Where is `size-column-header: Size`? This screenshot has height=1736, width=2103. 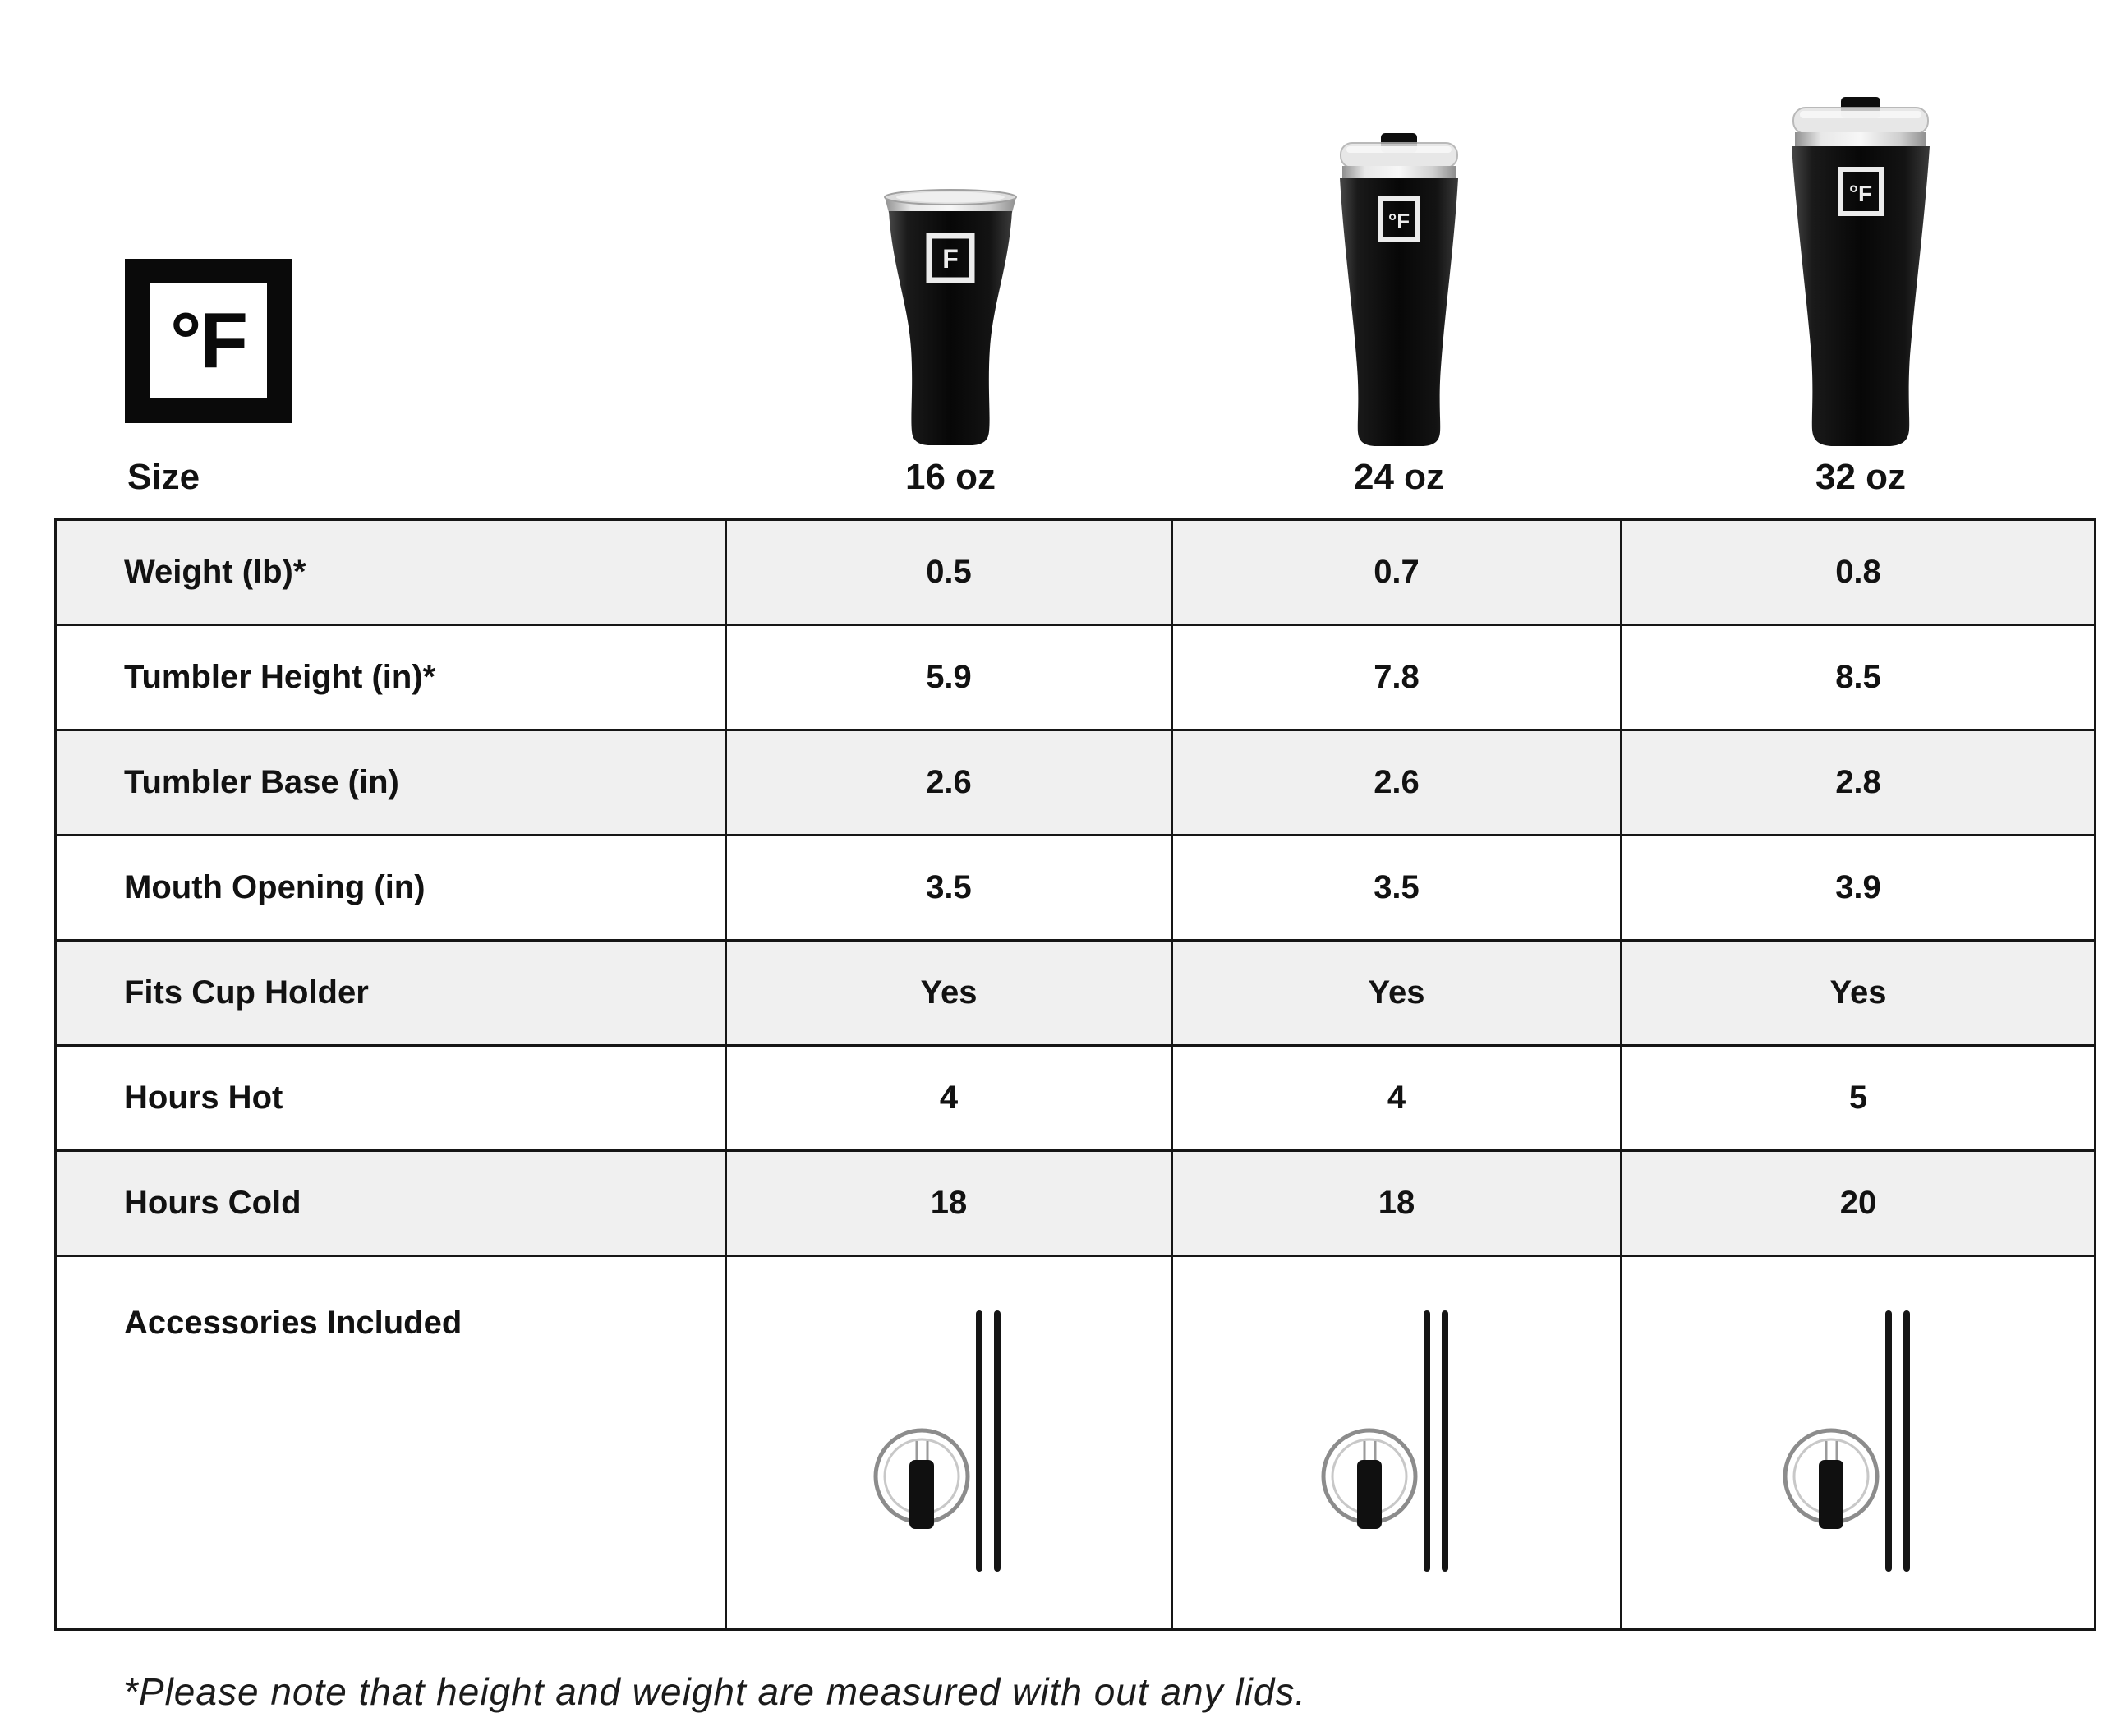 size-column-header: Size is located at coordinates (163, 477).